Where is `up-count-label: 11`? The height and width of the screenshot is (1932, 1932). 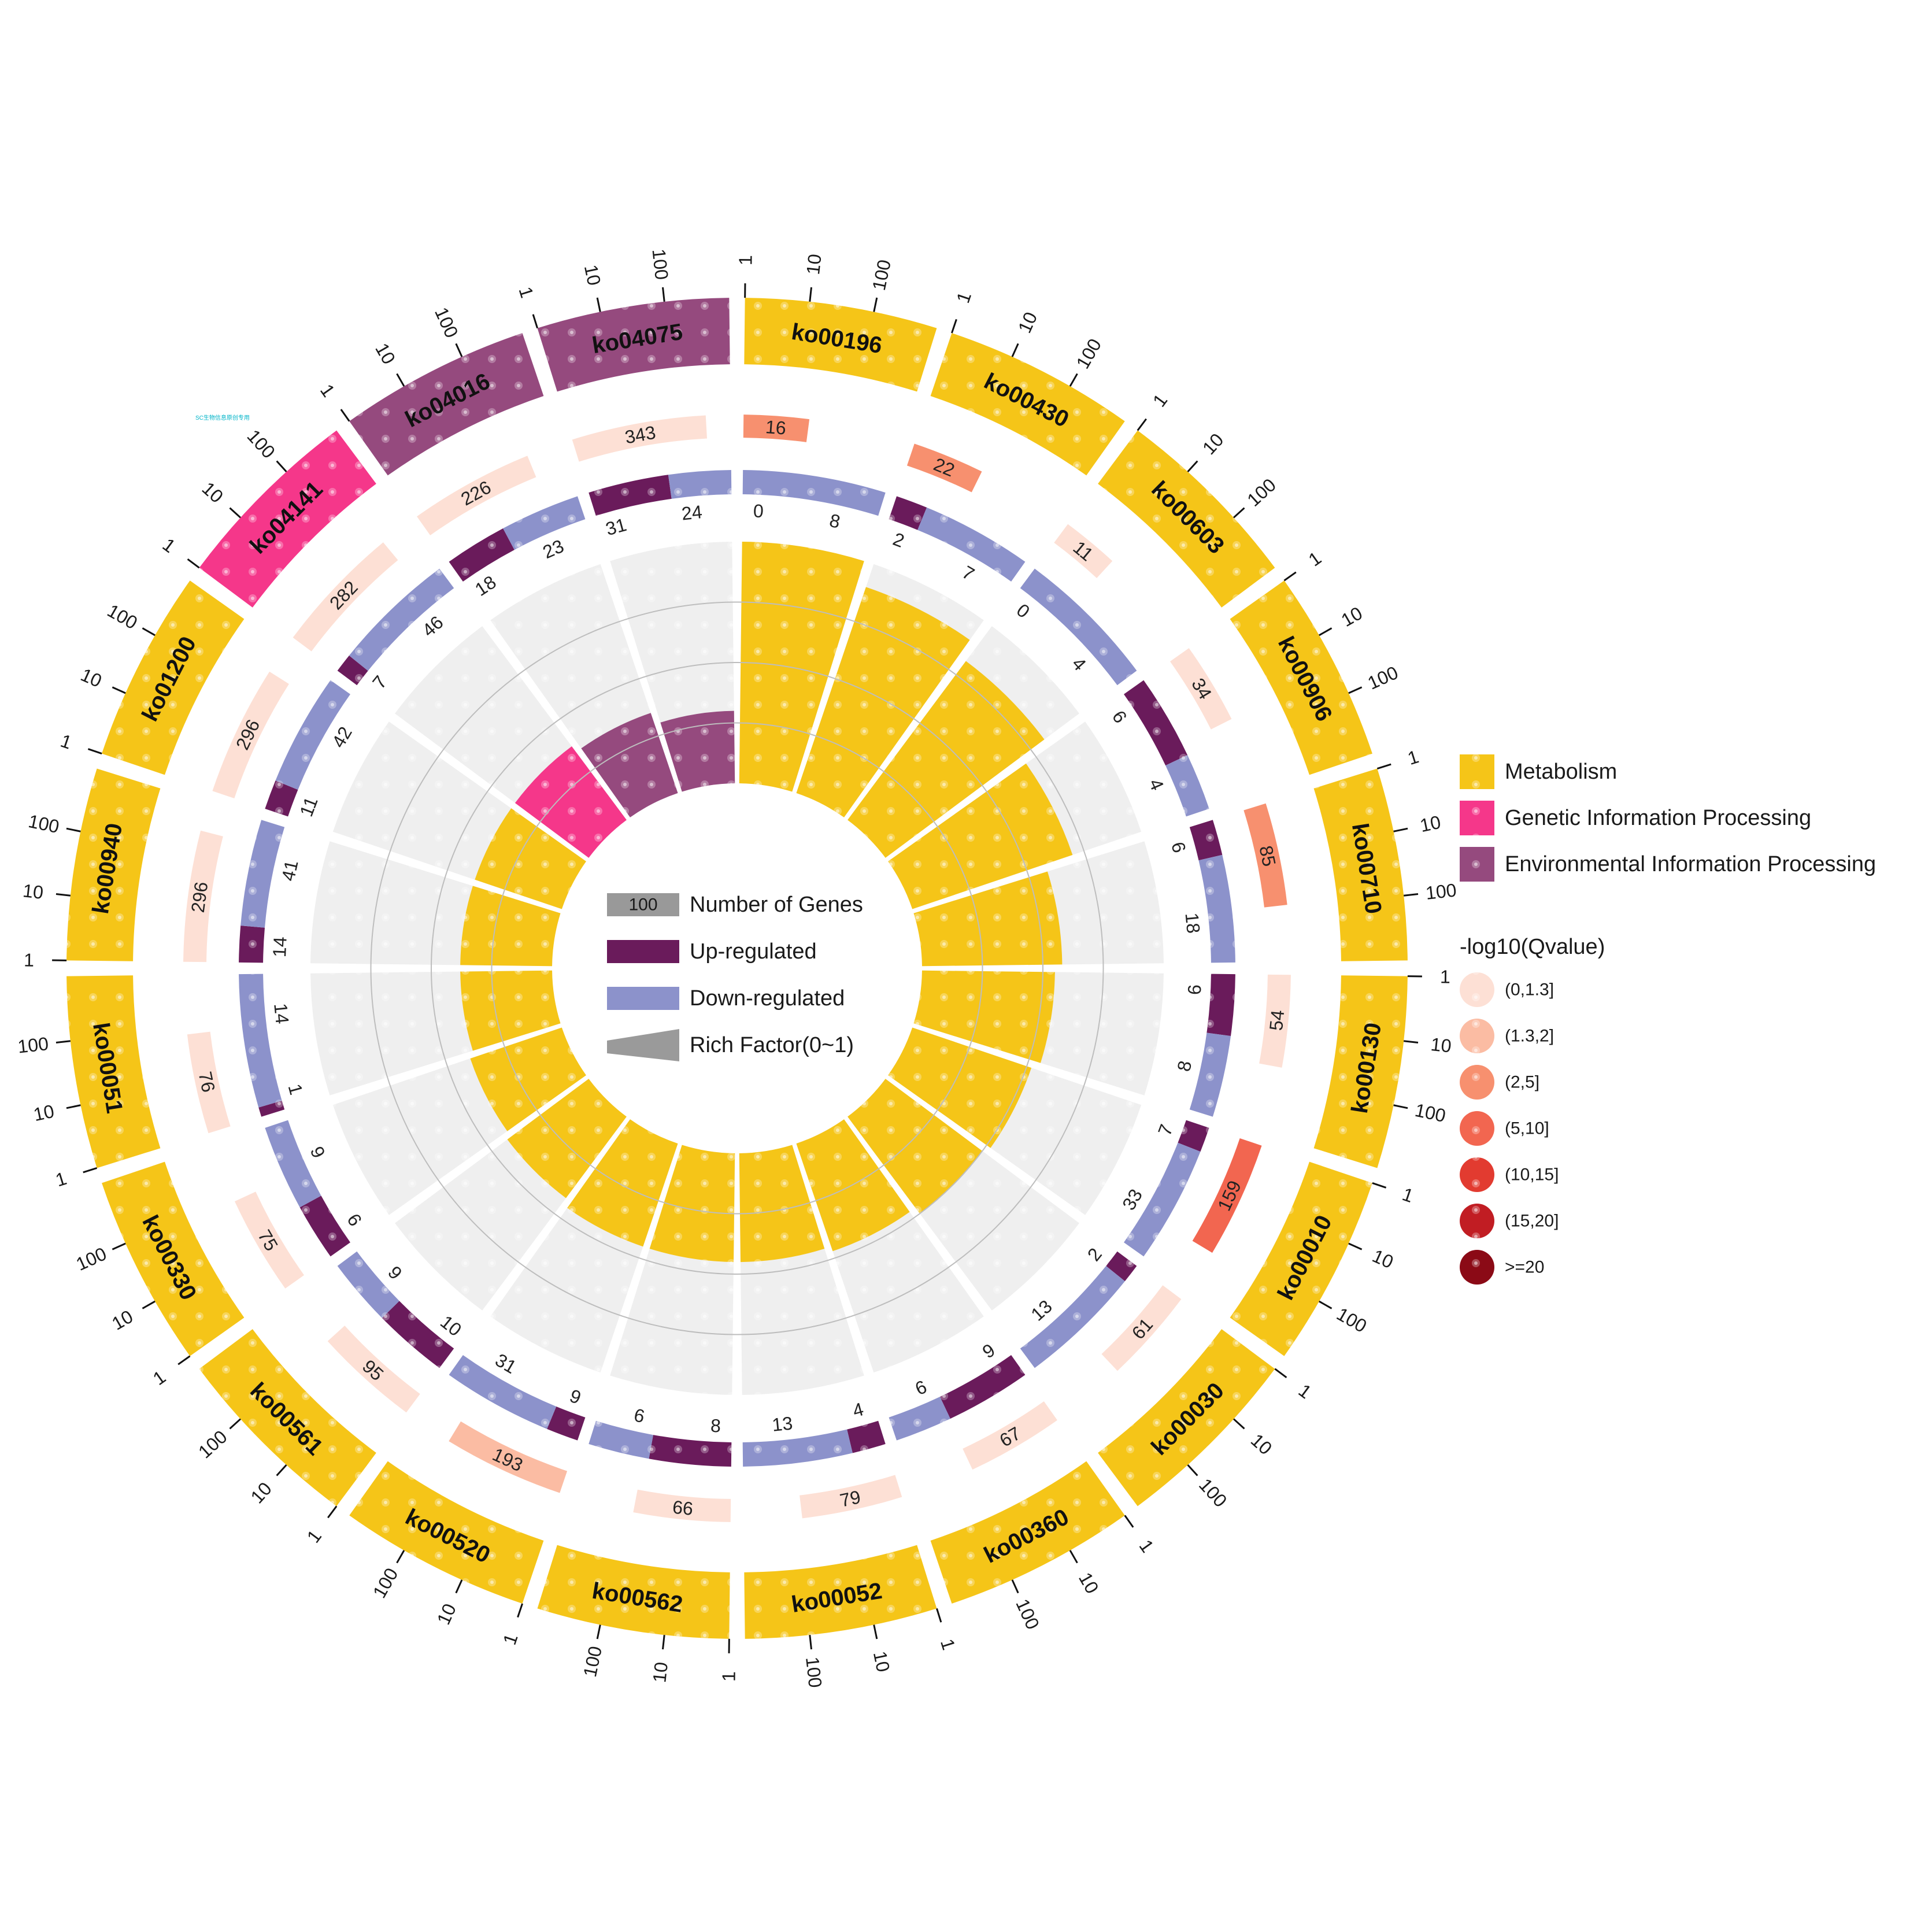
up-count-label: 11 is located at coordinates (308, 807).